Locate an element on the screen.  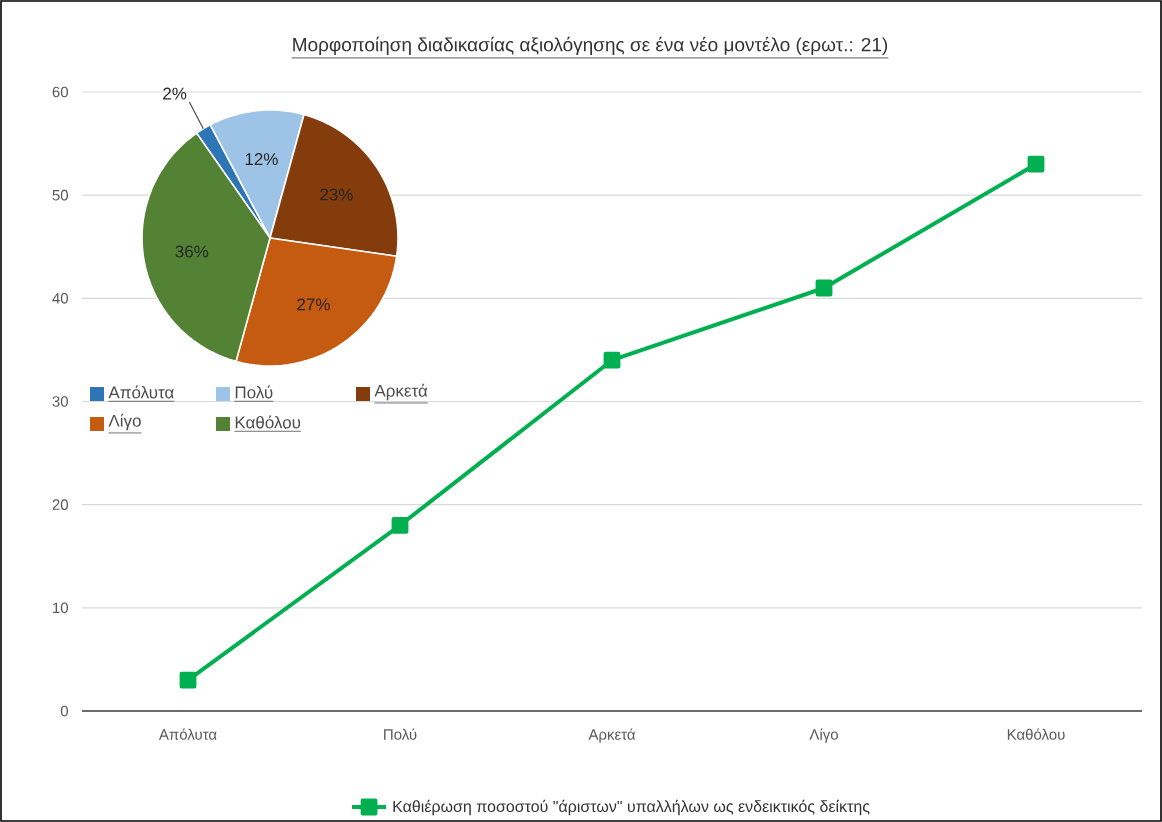
x-tick-label: Αρκετά is located at coordinates (612, 735).